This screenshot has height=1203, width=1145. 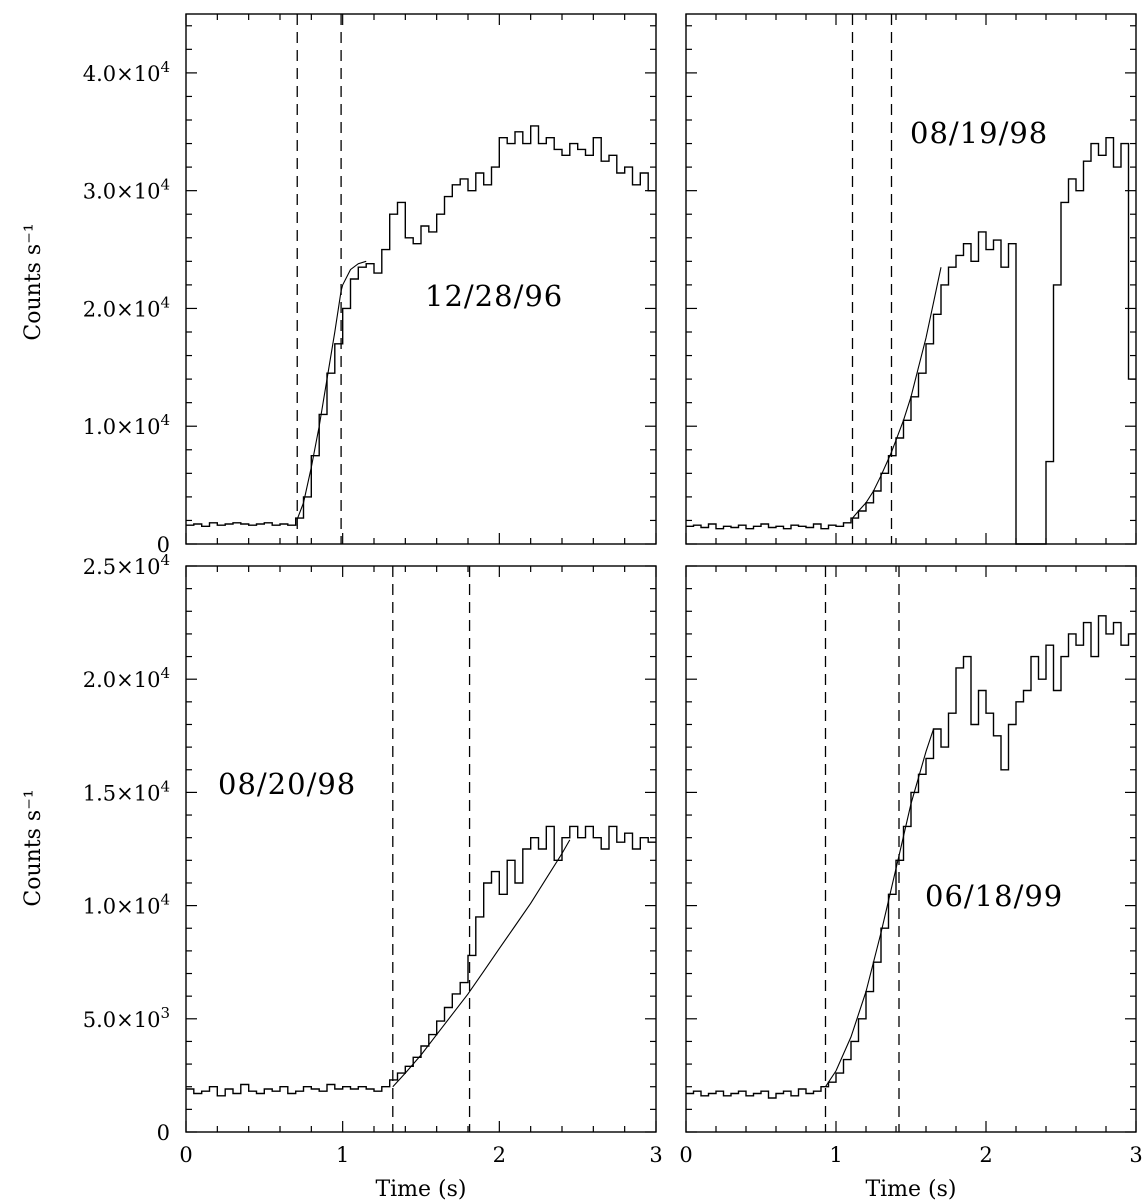 What do you see at coordinates (33, 281) in the screenshot?
I see `y-axis-label-top: Counts s⁻¹` at bounding box center [33, 281].